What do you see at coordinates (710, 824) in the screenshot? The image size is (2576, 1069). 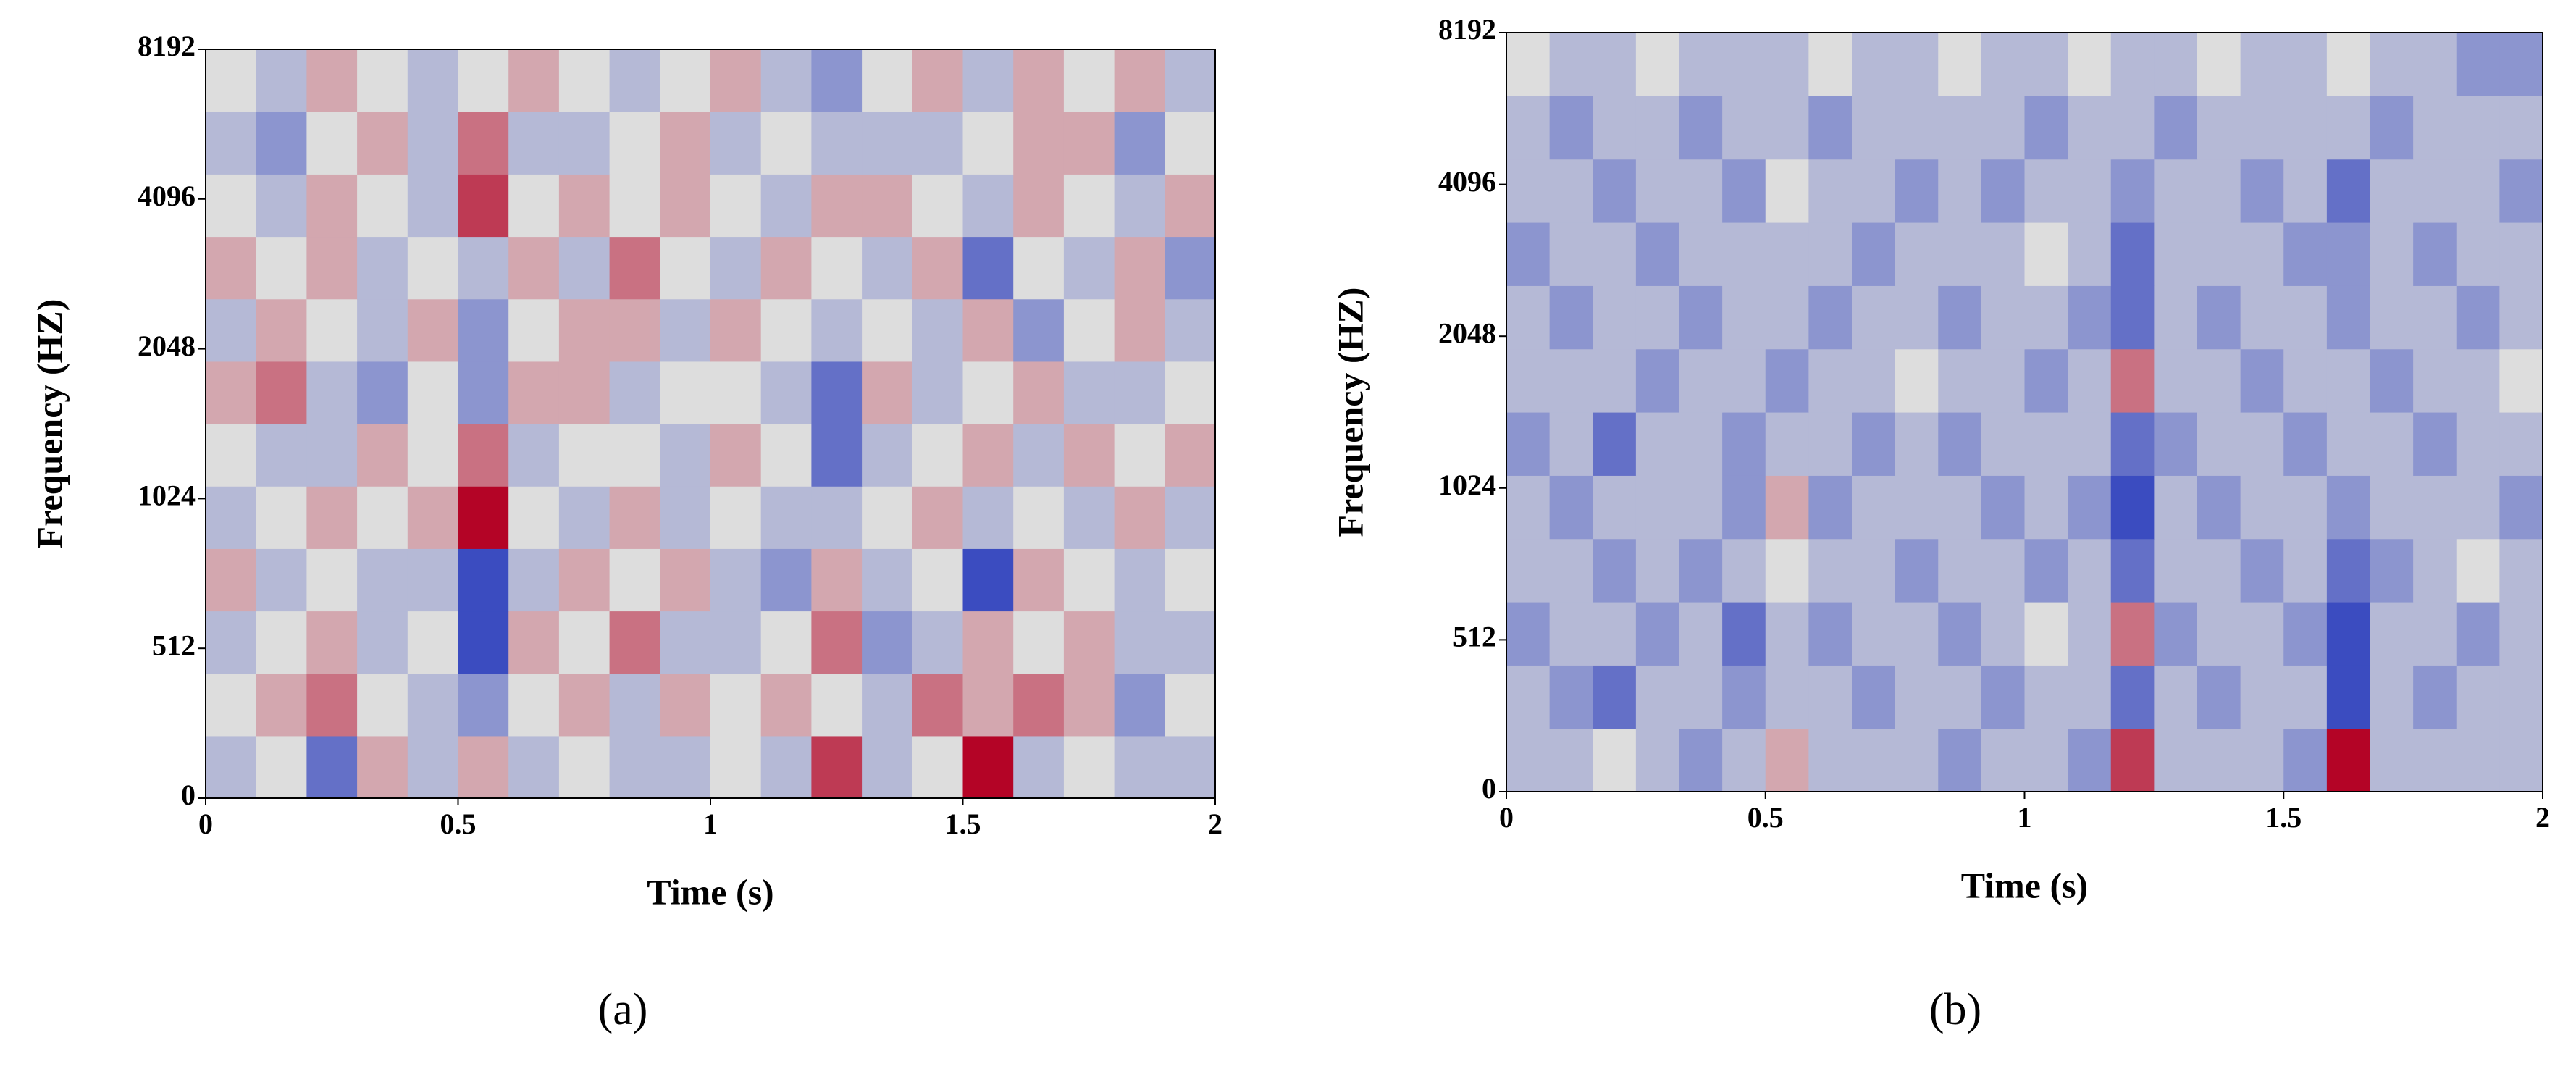 I see `x-tick-label: 1` at bounding box center [710, 824].